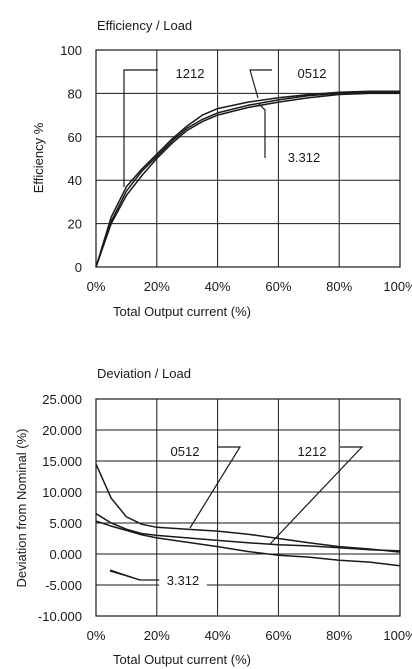  Describe the element at coordinates (60, 616) in the screenshot. I see `y-tick-label: -10.000` at that location.